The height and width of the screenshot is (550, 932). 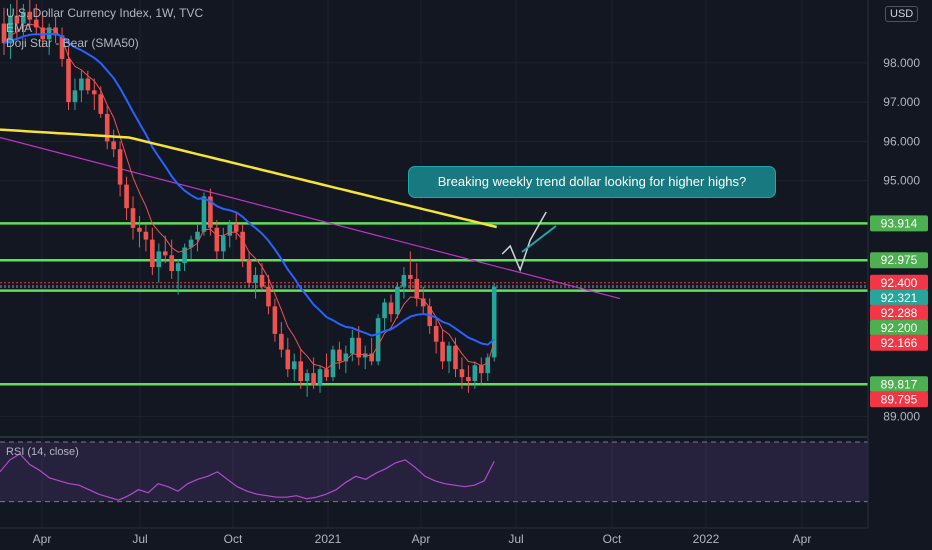 What do you see at coordinates (902, 14) in the screenshot?
I see `currency-badge: USD` at bounding box center [902, 14].